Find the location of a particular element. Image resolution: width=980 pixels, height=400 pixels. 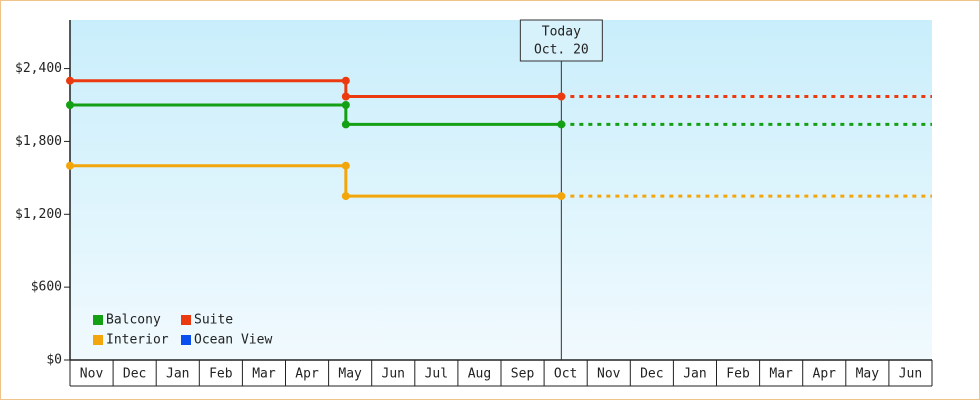

today-label: Today is located at coordinates (561, 32).